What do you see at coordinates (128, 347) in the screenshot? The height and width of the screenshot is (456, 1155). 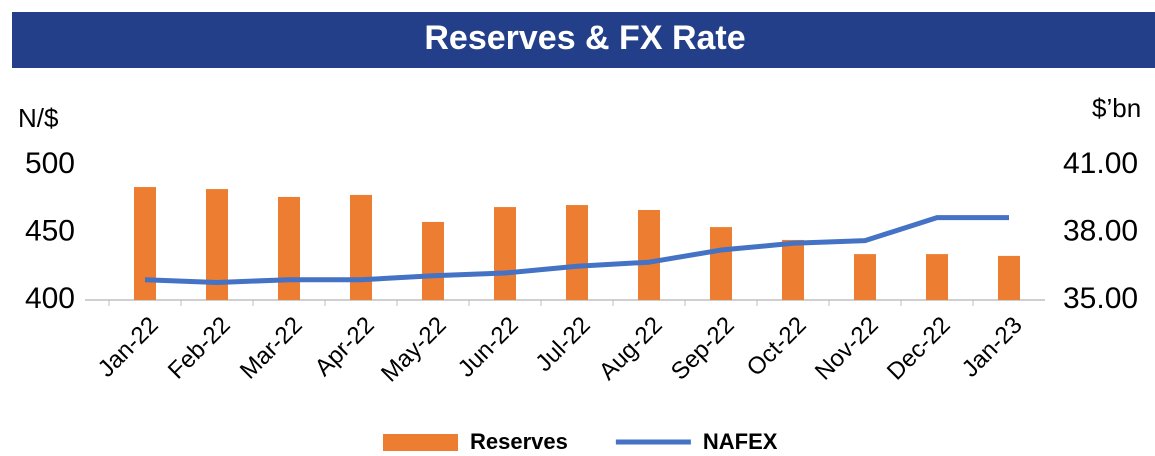 I see `x-tick-label: Jan-22` at bounding box center [128, 347].